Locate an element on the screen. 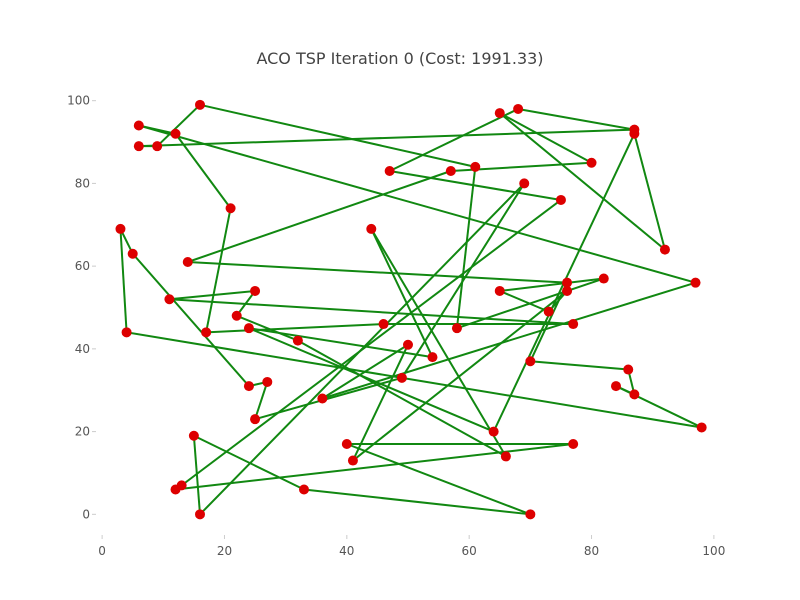  y-tick-label-0: 0 is located at coordinates (86, 514).